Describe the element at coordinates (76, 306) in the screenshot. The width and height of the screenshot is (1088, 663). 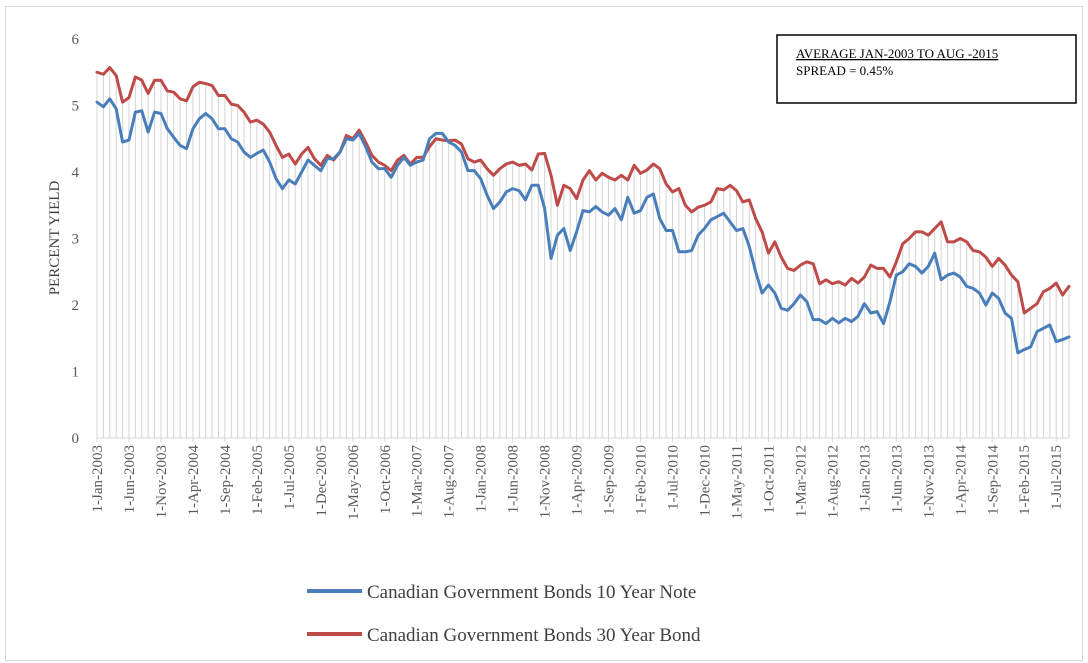
I see `y-tick-label: 2` at that location.